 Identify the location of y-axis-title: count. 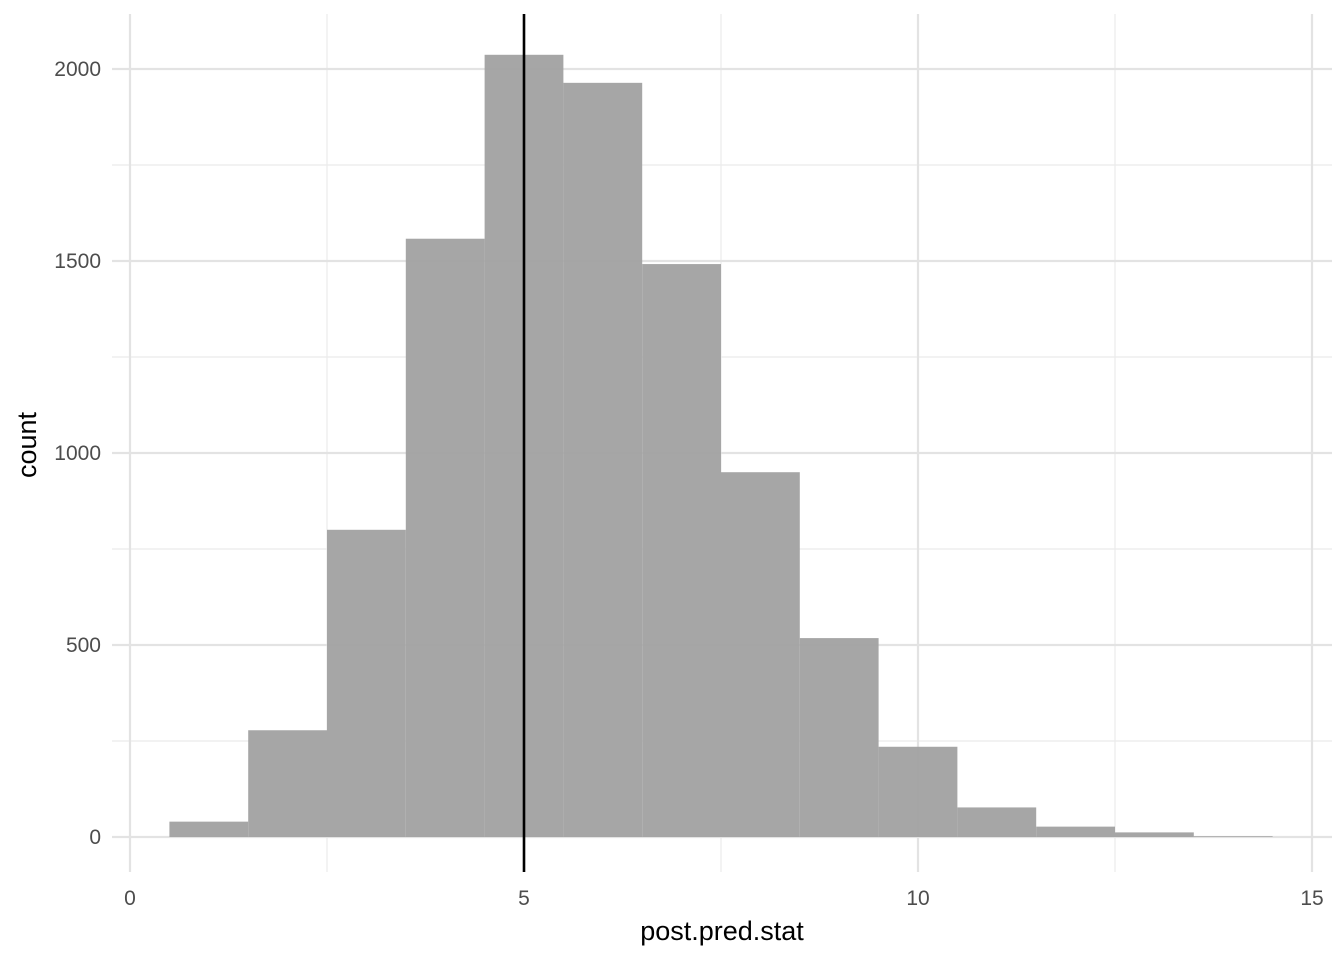
(27, 444).